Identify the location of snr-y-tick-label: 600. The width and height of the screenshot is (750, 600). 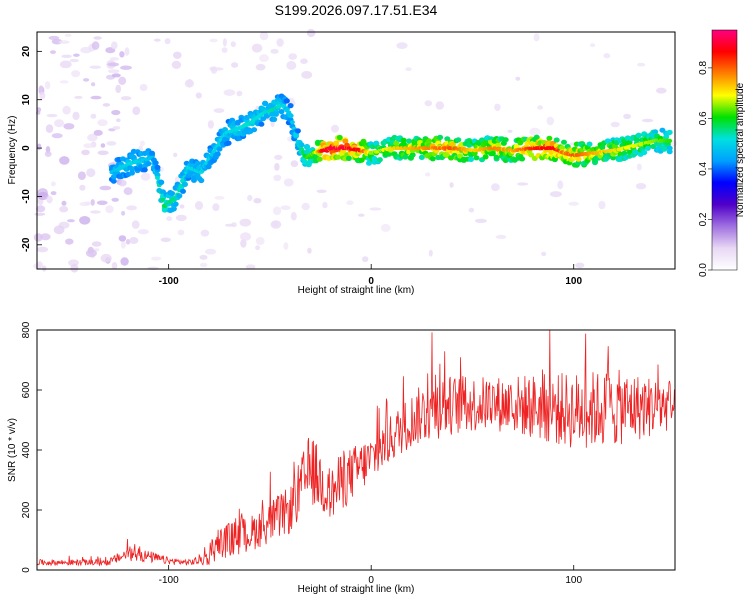
(26, 389).